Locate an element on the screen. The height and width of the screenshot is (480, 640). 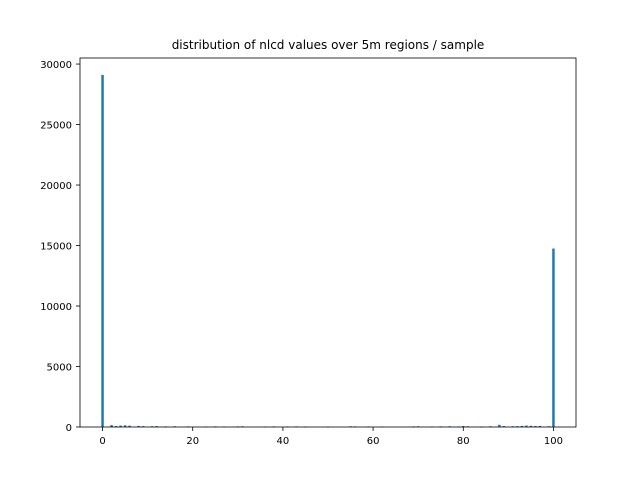
x-tick-label: 40 is located at coordinates (283, 441).